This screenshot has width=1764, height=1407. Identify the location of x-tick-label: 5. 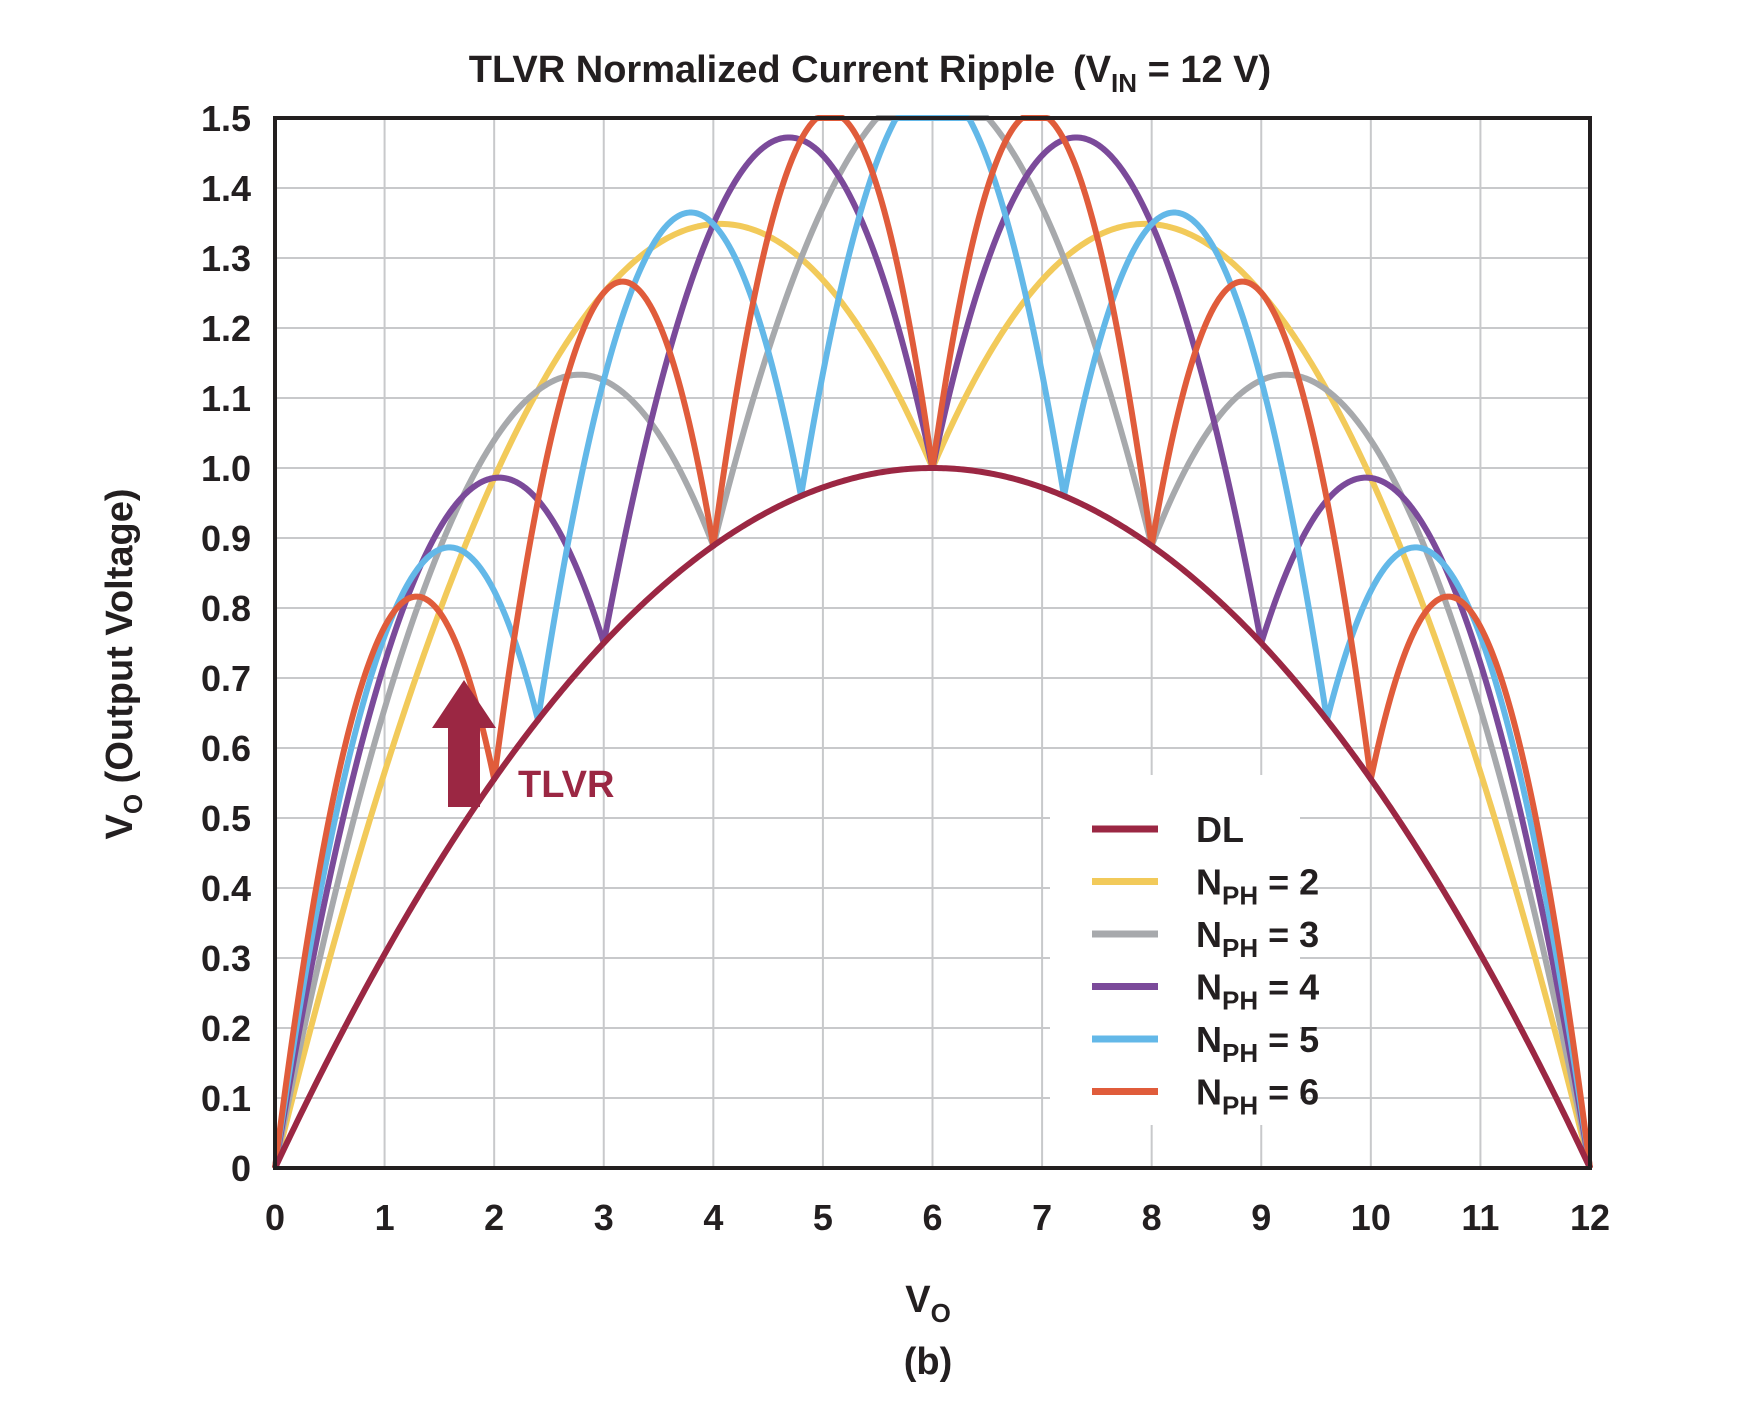
(823, 1217).